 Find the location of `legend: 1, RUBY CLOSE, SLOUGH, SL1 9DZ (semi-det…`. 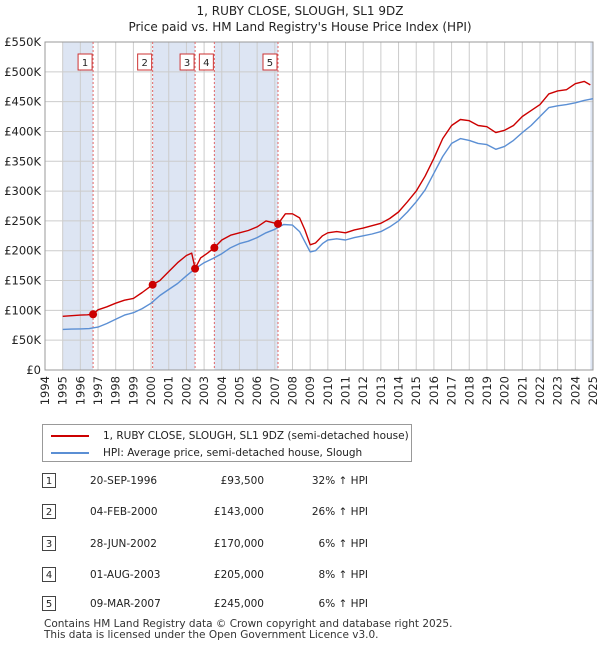

legend: 1, RUBY CLOSE, SLOUGH, SL1 9DZ (semi-det… is located at coordinates (227, 443).